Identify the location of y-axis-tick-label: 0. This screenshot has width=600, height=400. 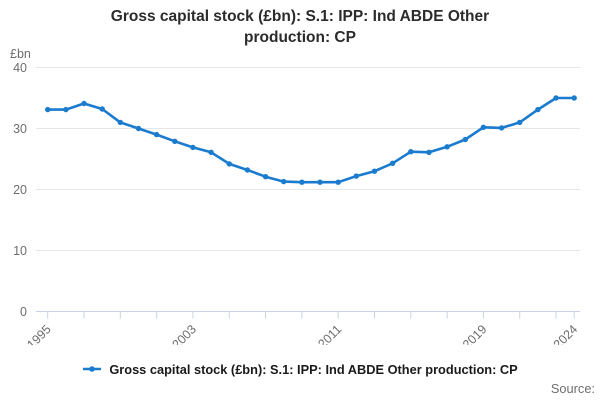
(23, 312).